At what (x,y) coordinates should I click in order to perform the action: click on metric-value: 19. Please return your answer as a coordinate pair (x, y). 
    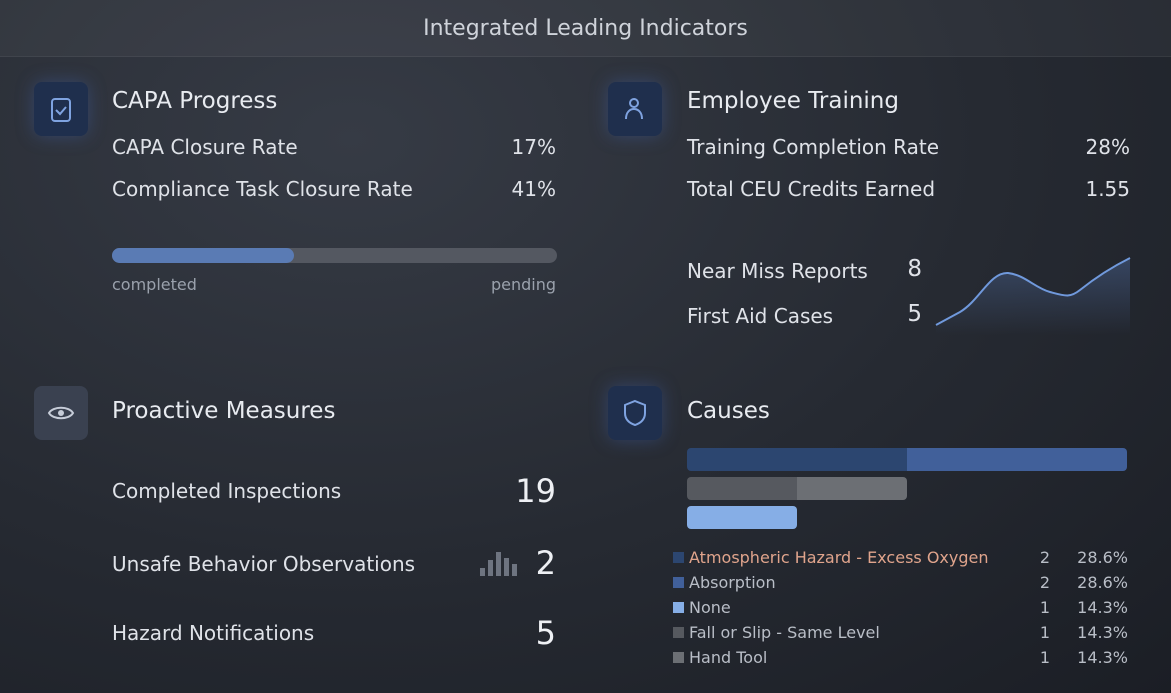
    Looking at the image, I should click on (535, 491).